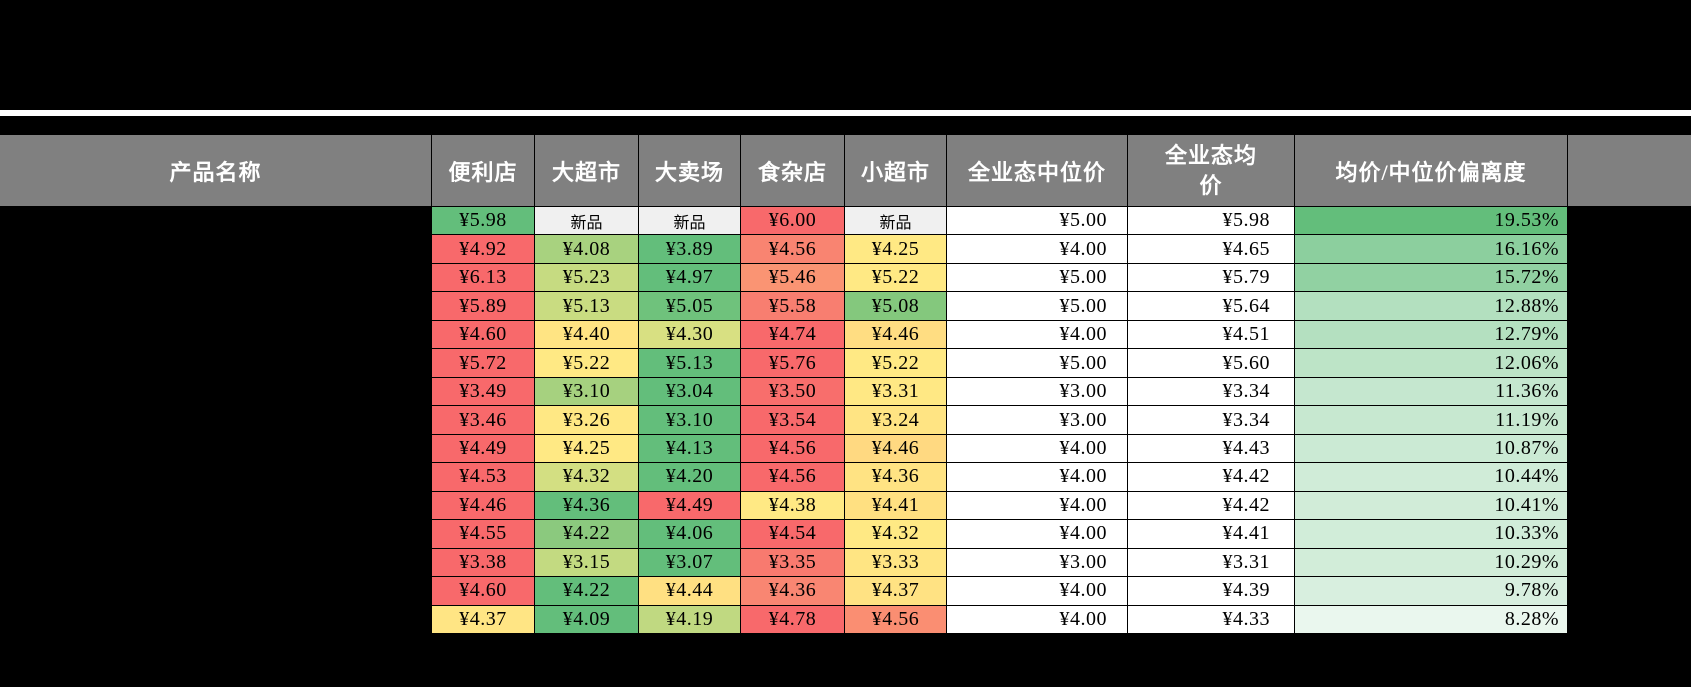 The image size is (1691, 687). I want to click on header-grocery-store: 食杂店, so click(793, 171).